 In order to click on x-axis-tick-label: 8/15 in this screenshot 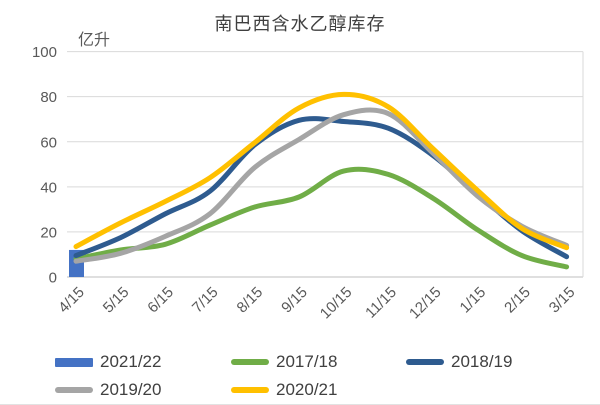, I will do `click(250, 300)`.